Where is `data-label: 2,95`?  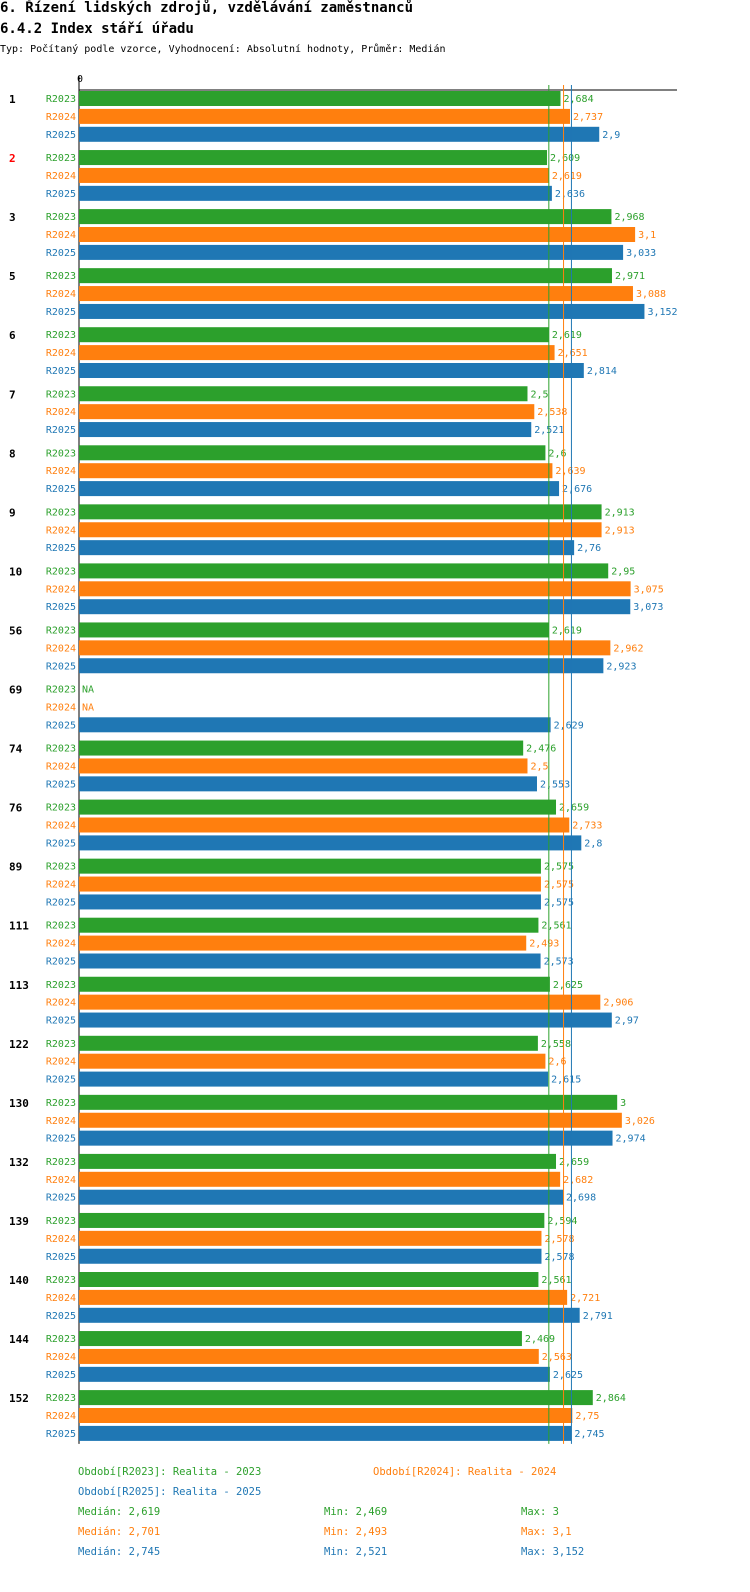 data-label: 2,95 is located at coordinates (623, 571).